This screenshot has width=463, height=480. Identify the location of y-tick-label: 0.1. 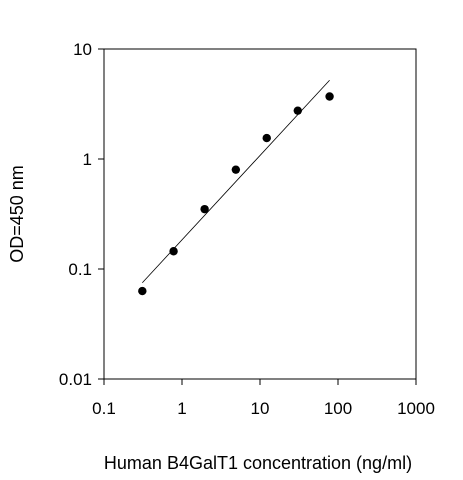
(80, 269).